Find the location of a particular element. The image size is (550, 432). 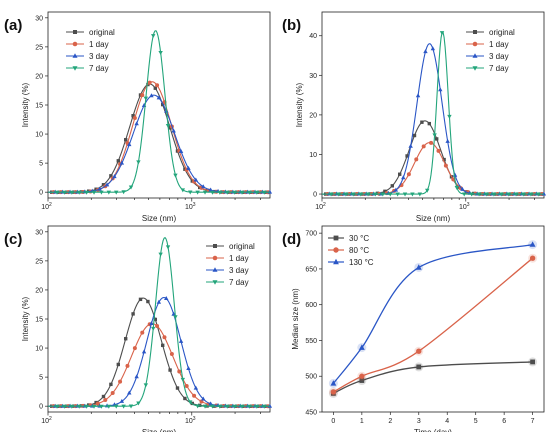

y-tick-label: 0 is located at coordinates (315, 195).